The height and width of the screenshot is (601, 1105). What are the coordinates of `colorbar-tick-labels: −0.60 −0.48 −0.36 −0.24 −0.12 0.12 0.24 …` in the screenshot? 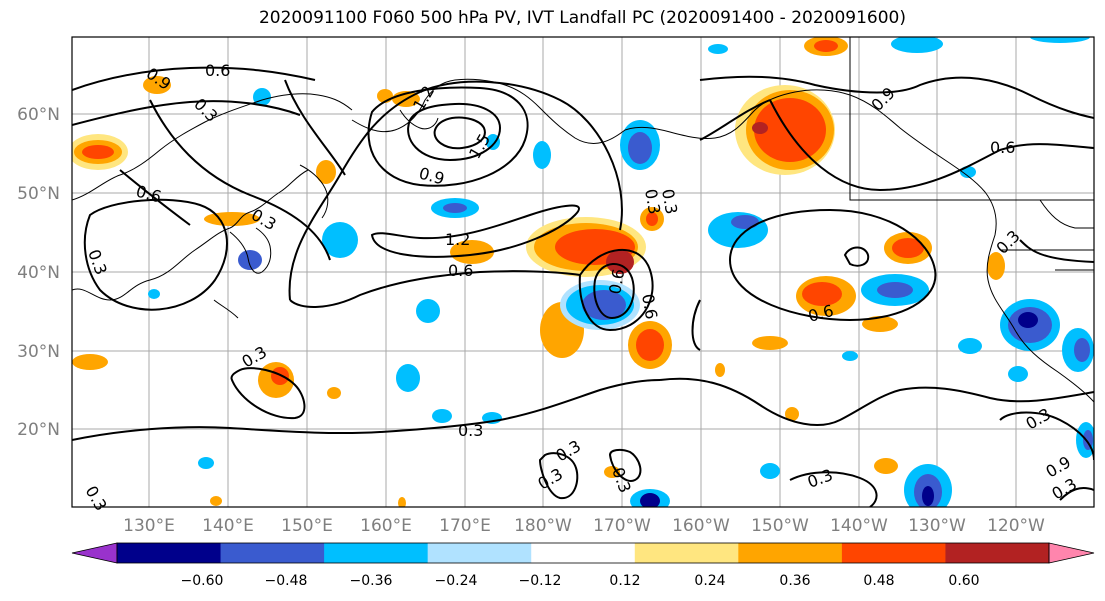 It's located at (580, 581).